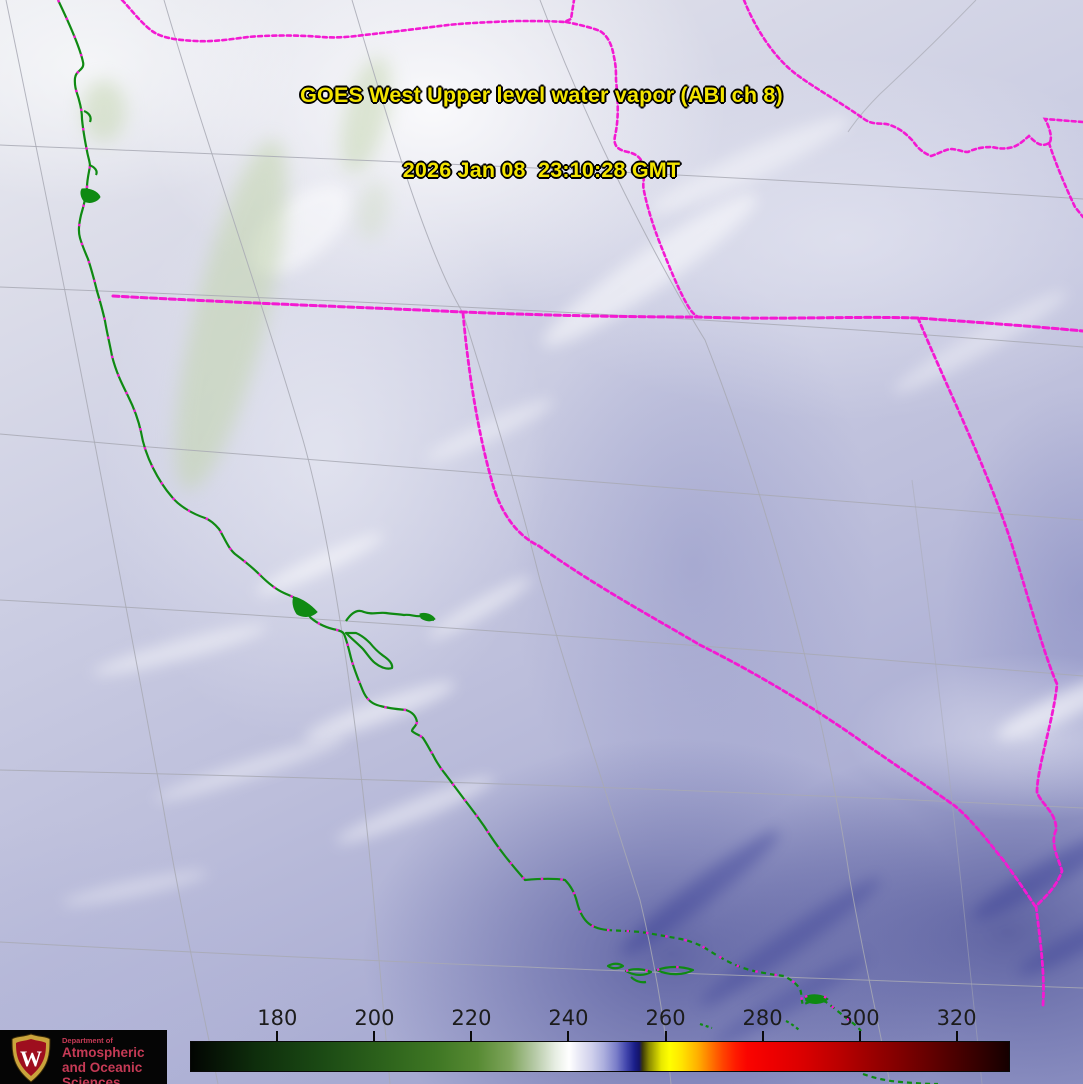  Describe the element at coordinates (956, 1018) in the screenshot. I see `colorbar-tick-label: 320` at that location.